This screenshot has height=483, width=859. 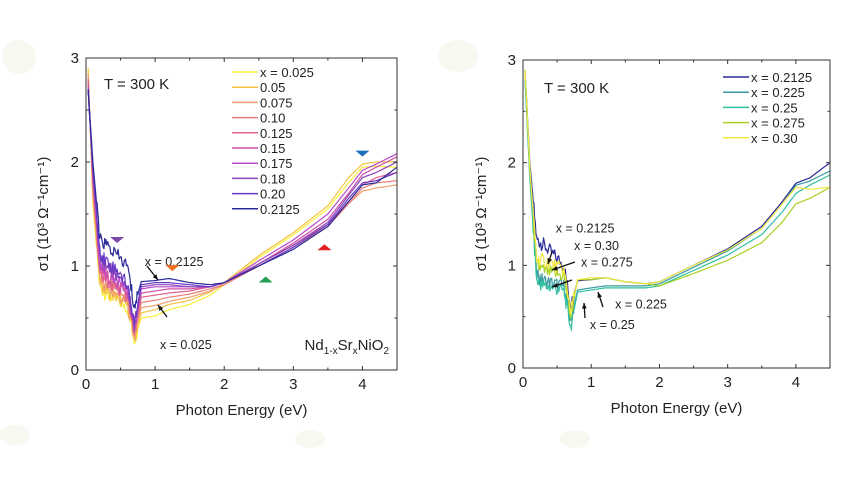 What do you see at coordinates (774, 107) in the screenshot?
I see `legend-label: x = 0.25` at bounding box center [774, 107].